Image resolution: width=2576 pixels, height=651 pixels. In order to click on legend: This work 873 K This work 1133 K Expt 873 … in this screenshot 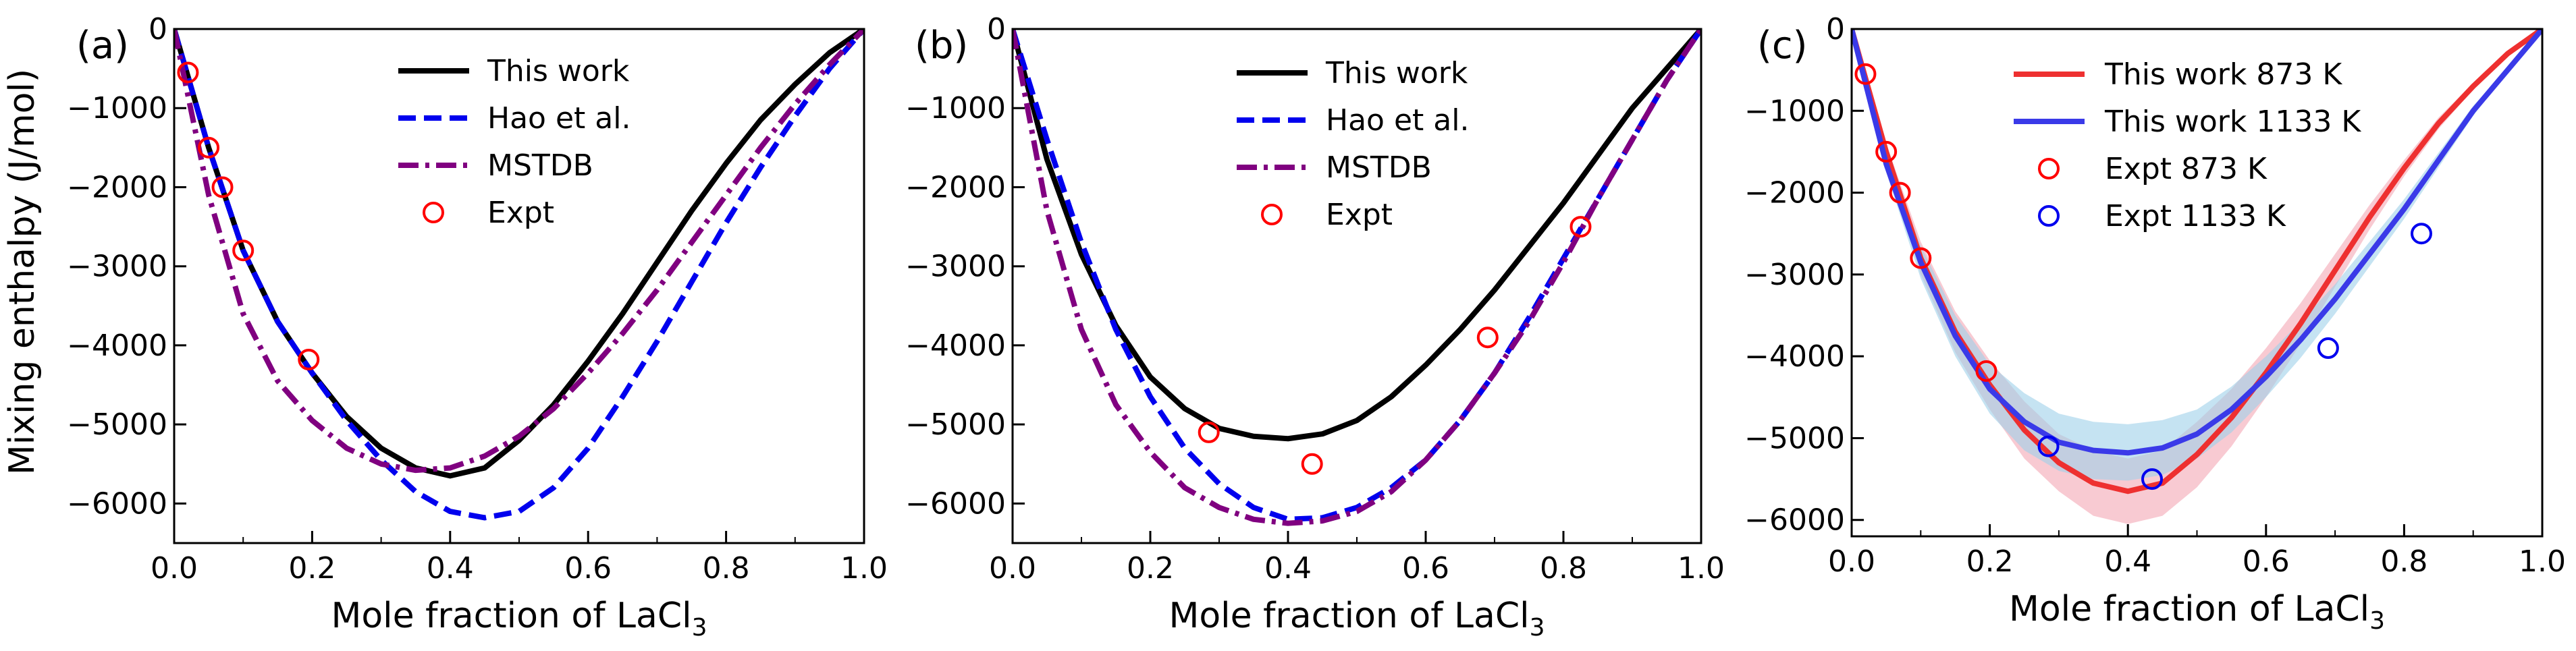, I will do `click(2188, 145)`.